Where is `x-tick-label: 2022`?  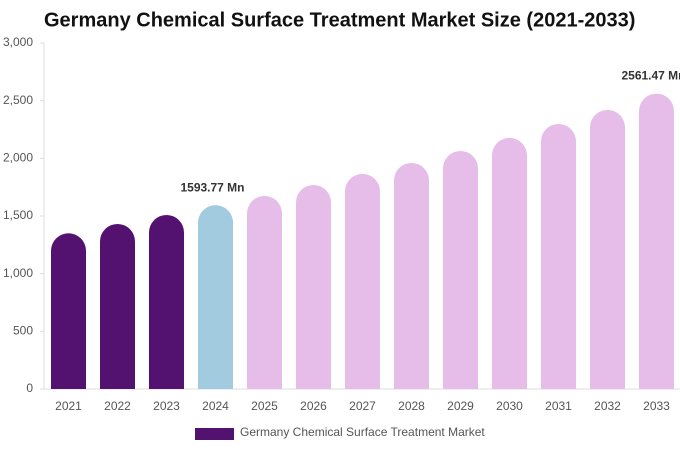 x-tick-label: 2022 is located at coordinates (117, 406).